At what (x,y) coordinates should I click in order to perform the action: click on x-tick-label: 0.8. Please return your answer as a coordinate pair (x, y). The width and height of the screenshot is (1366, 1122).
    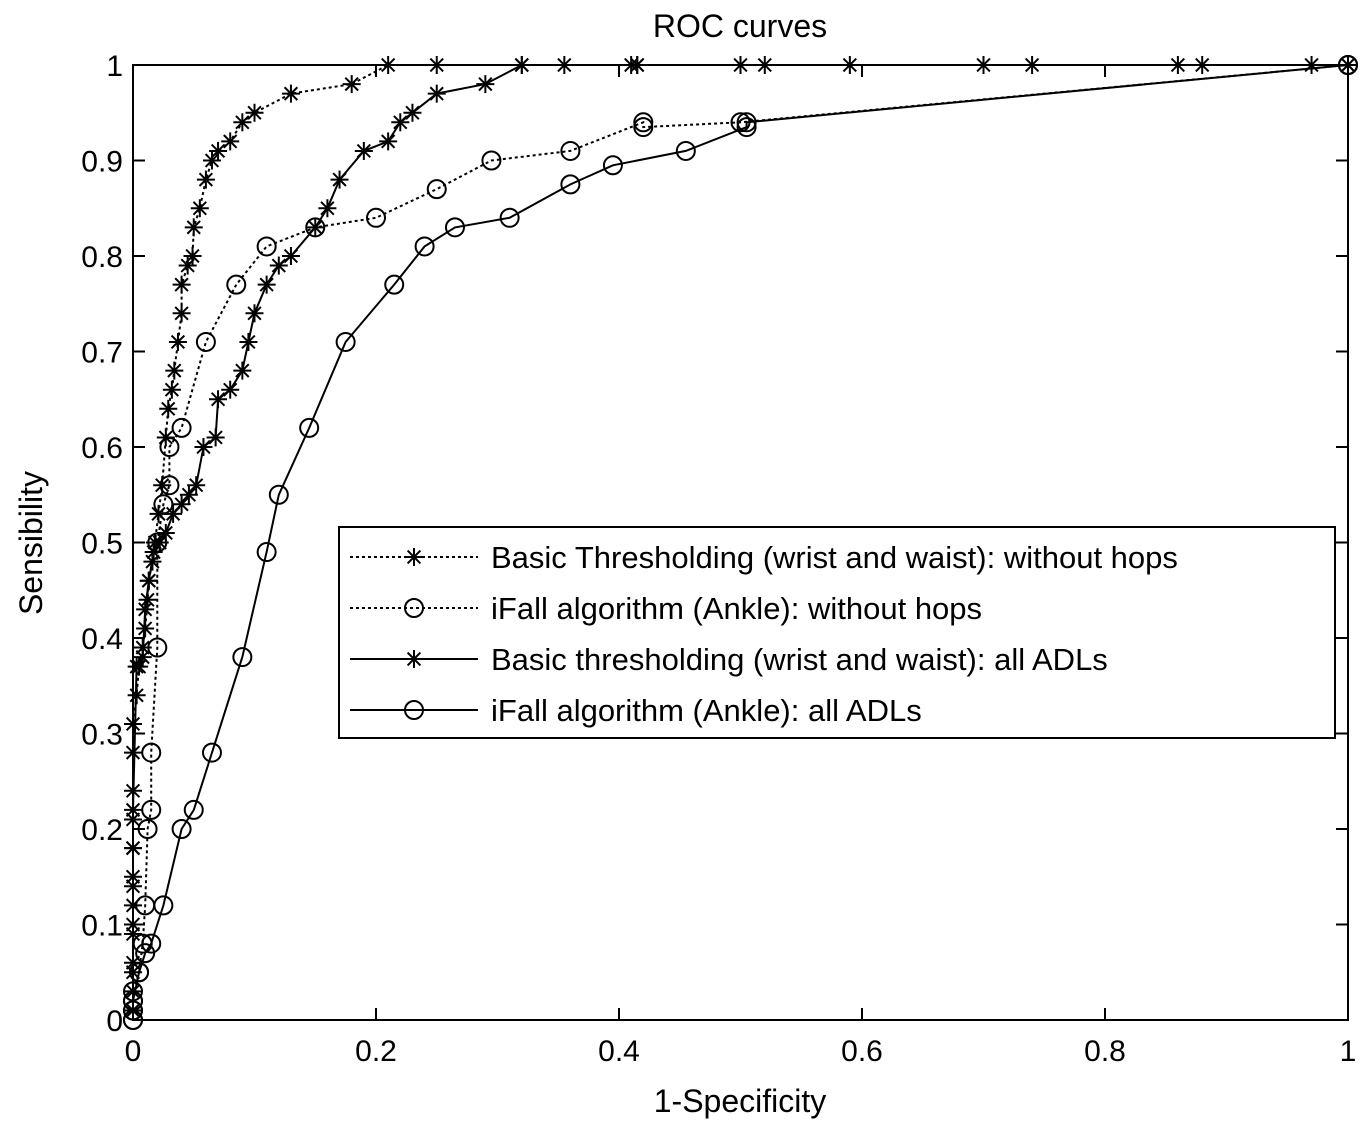
    Looking at the image, I should click on (1105, 1051).